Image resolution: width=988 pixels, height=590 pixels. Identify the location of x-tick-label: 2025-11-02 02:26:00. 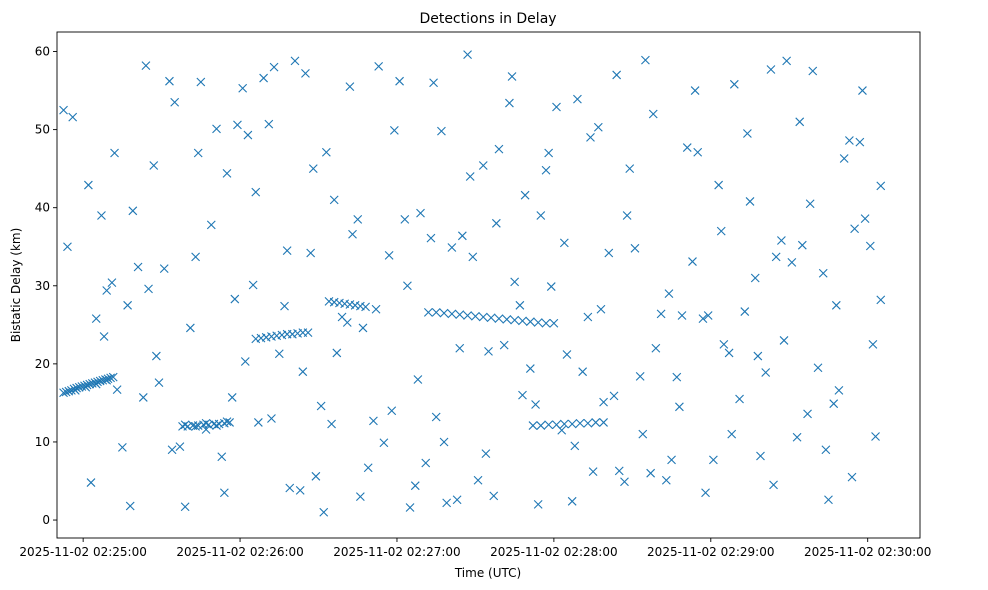
(239, 552).